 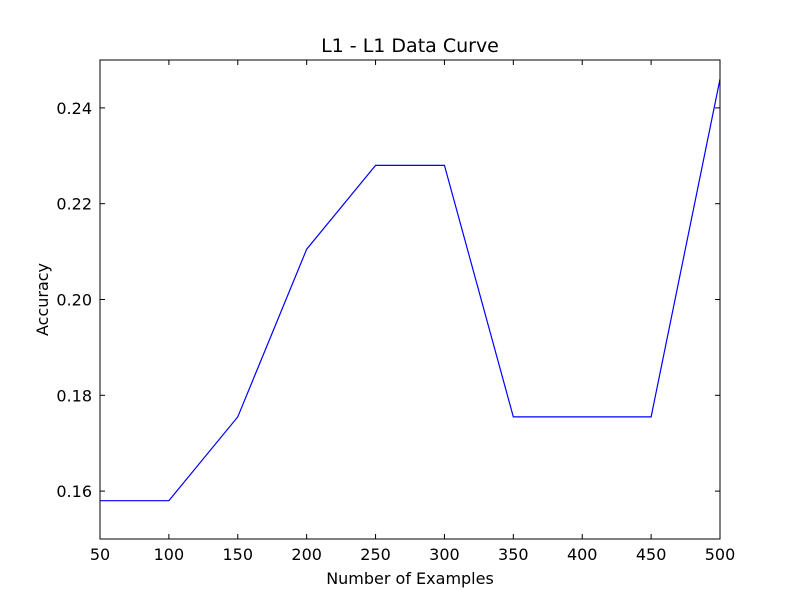 What do you see at coordinates (74, 491) in the screenshot?
I see `y-tick-label: 0.16` at bounding box center [74, 491].